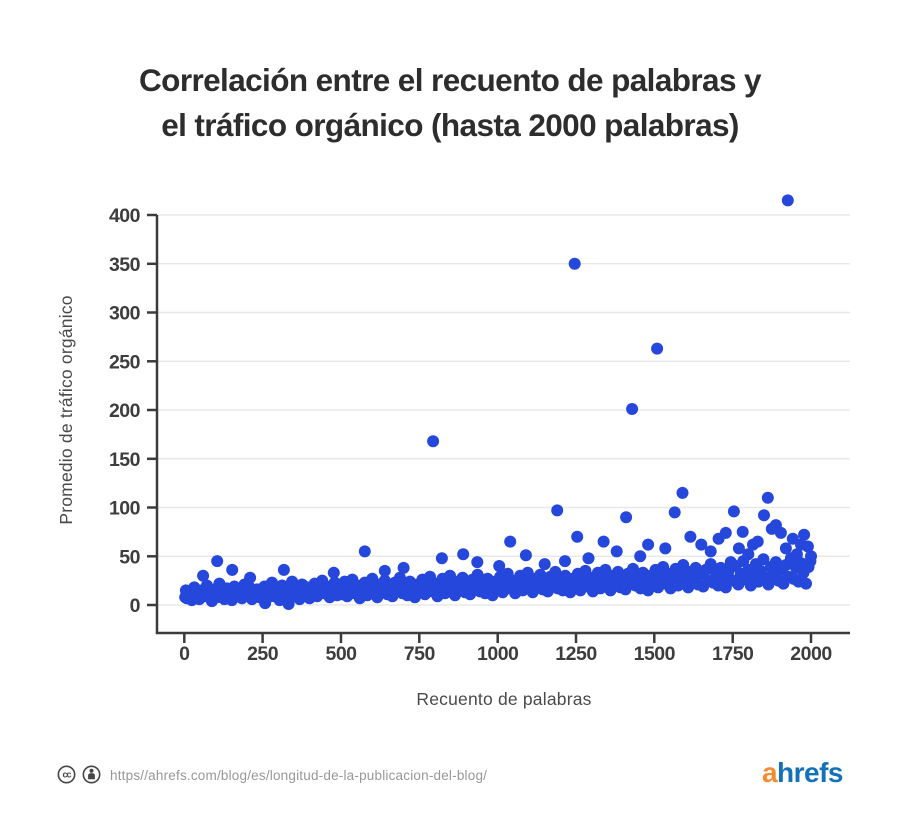 The height and width of the screenshot is (840, 900). What do you see at coordinates (125, 265) in the screenshot?
I see `y-tick-label: 350` at bounding box center [125, 265].